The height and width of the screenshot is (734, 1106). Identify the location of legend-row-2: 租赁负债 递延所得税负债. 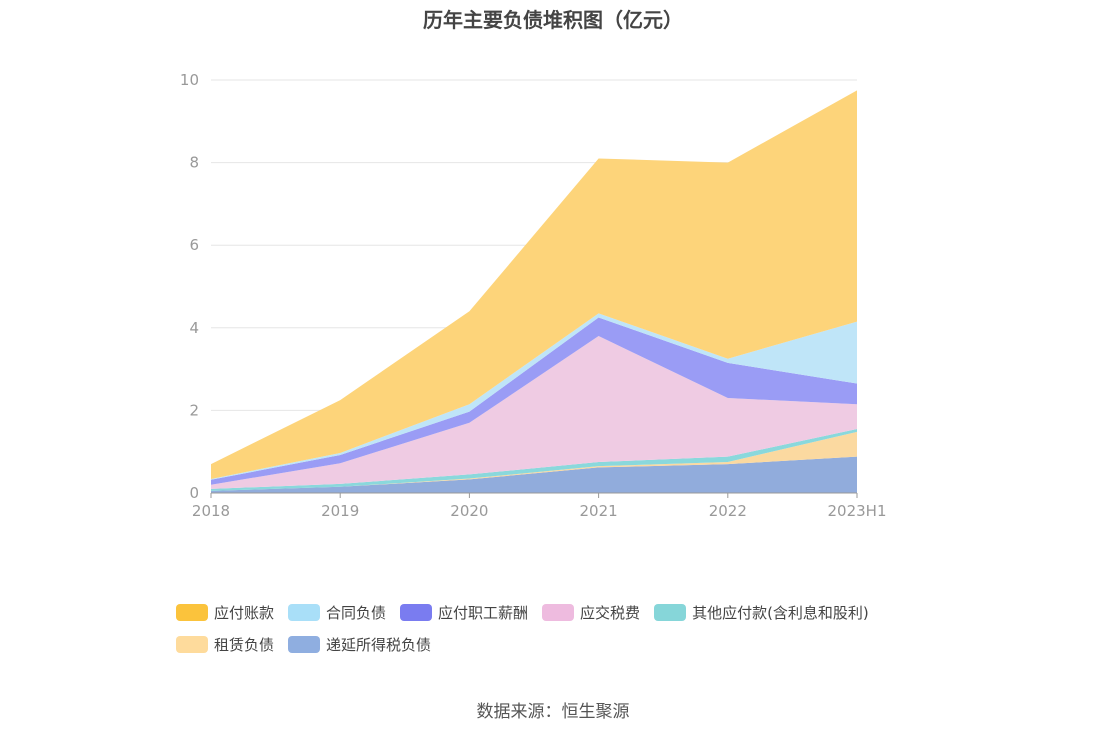
(556, 644).